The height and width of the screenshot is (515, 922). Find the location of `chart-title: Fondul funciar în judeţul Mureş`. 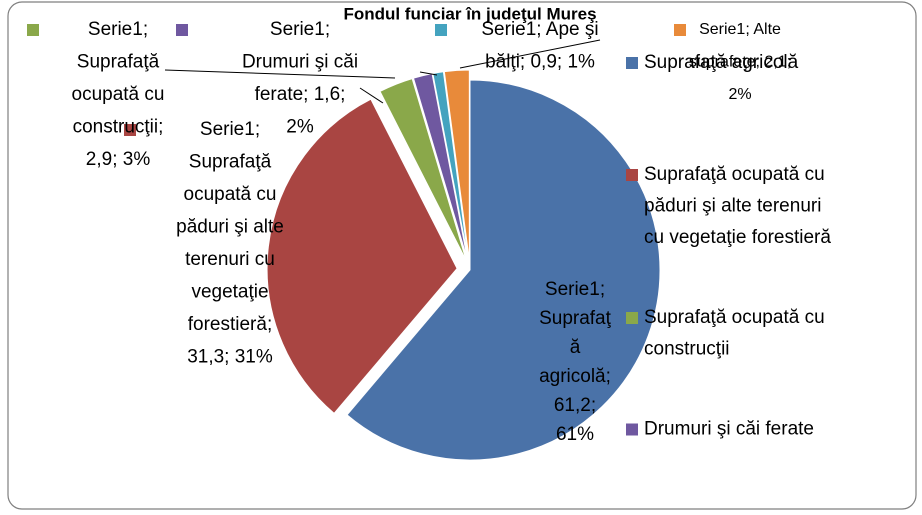

chart-title: Fondul funciar în judeţul Mureş is located at coordinates (469, 13).